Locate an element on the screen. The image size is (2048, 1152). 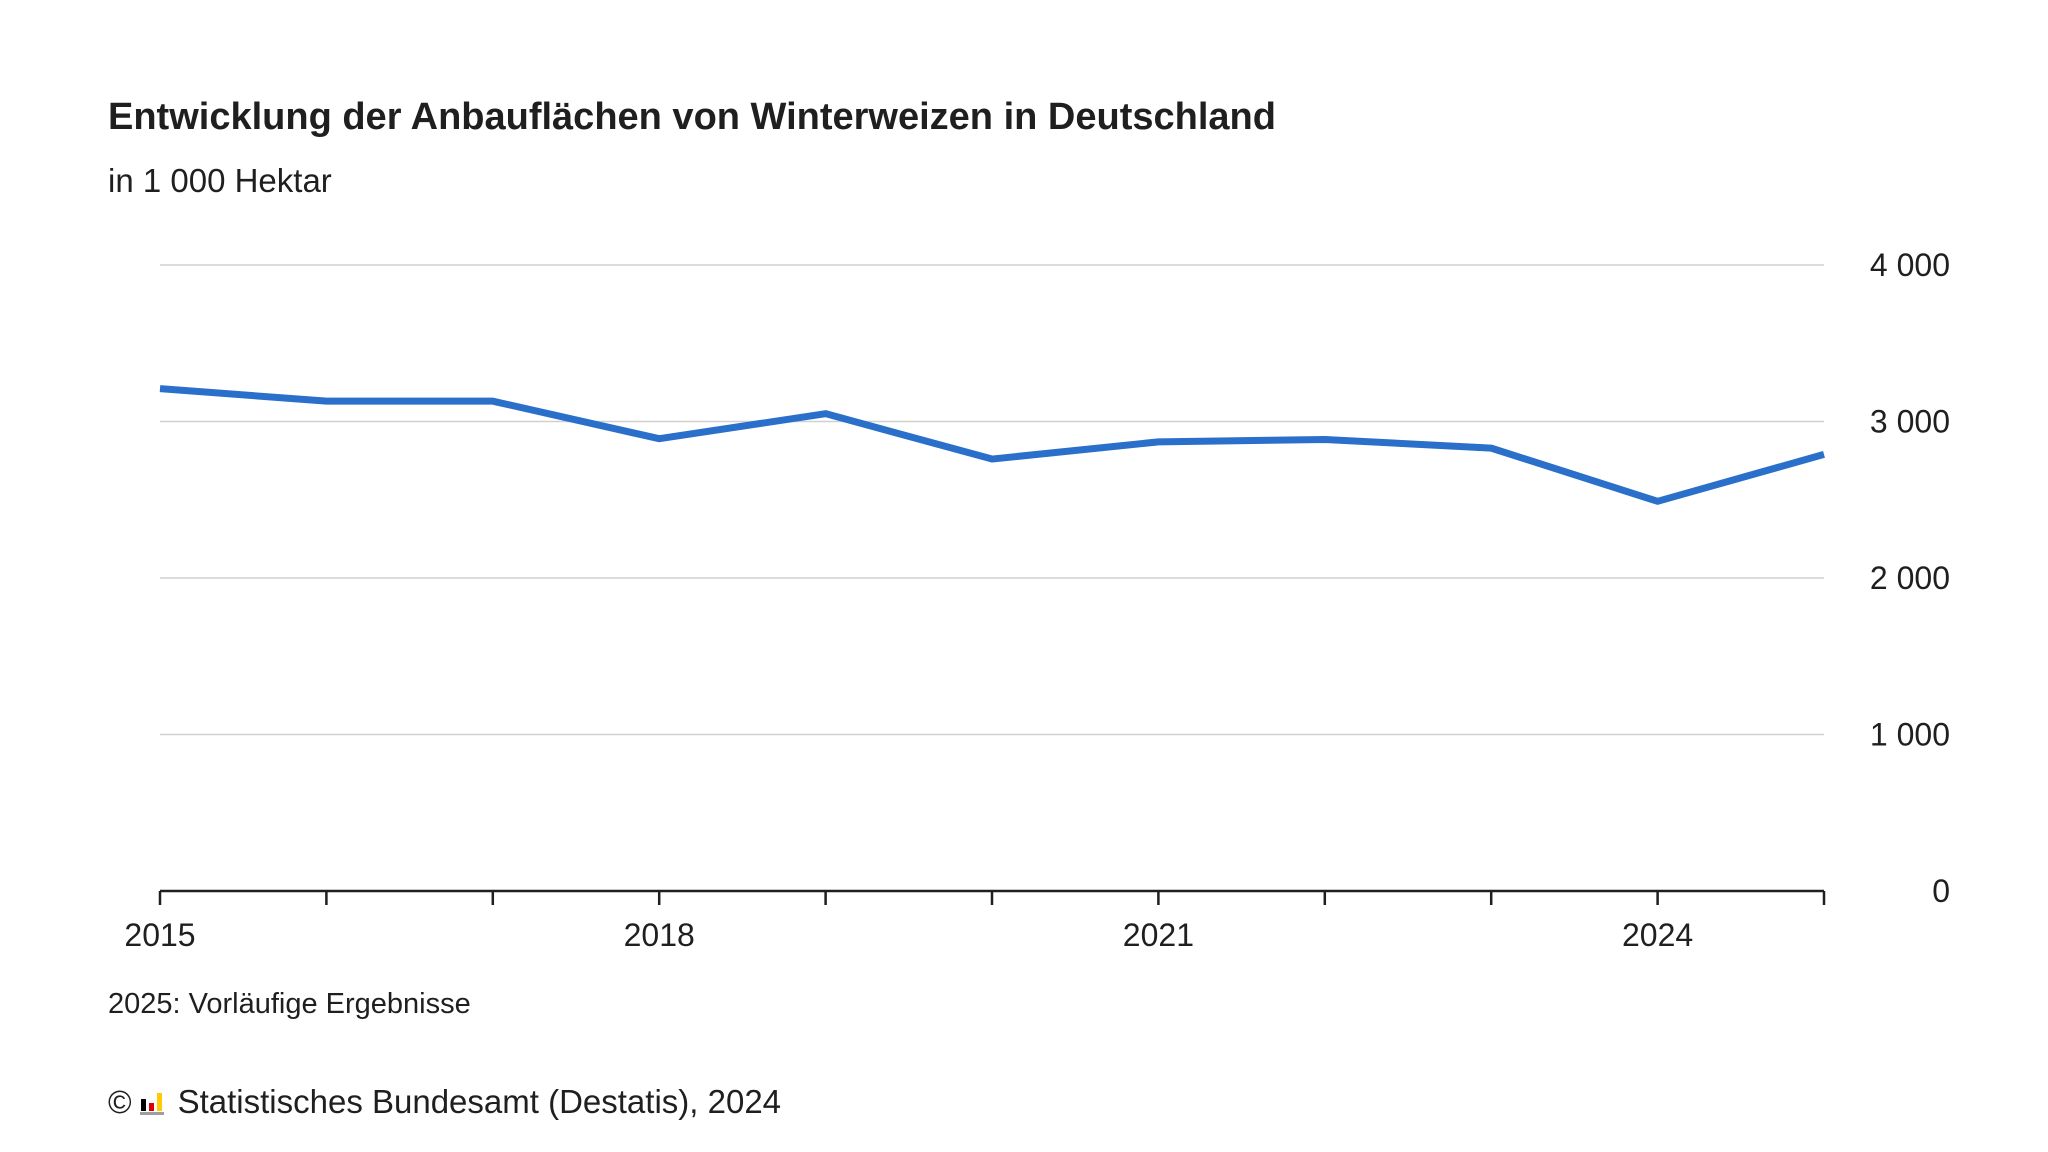
y-tick-label: 2 000 is located at coordinates (1910, 578).